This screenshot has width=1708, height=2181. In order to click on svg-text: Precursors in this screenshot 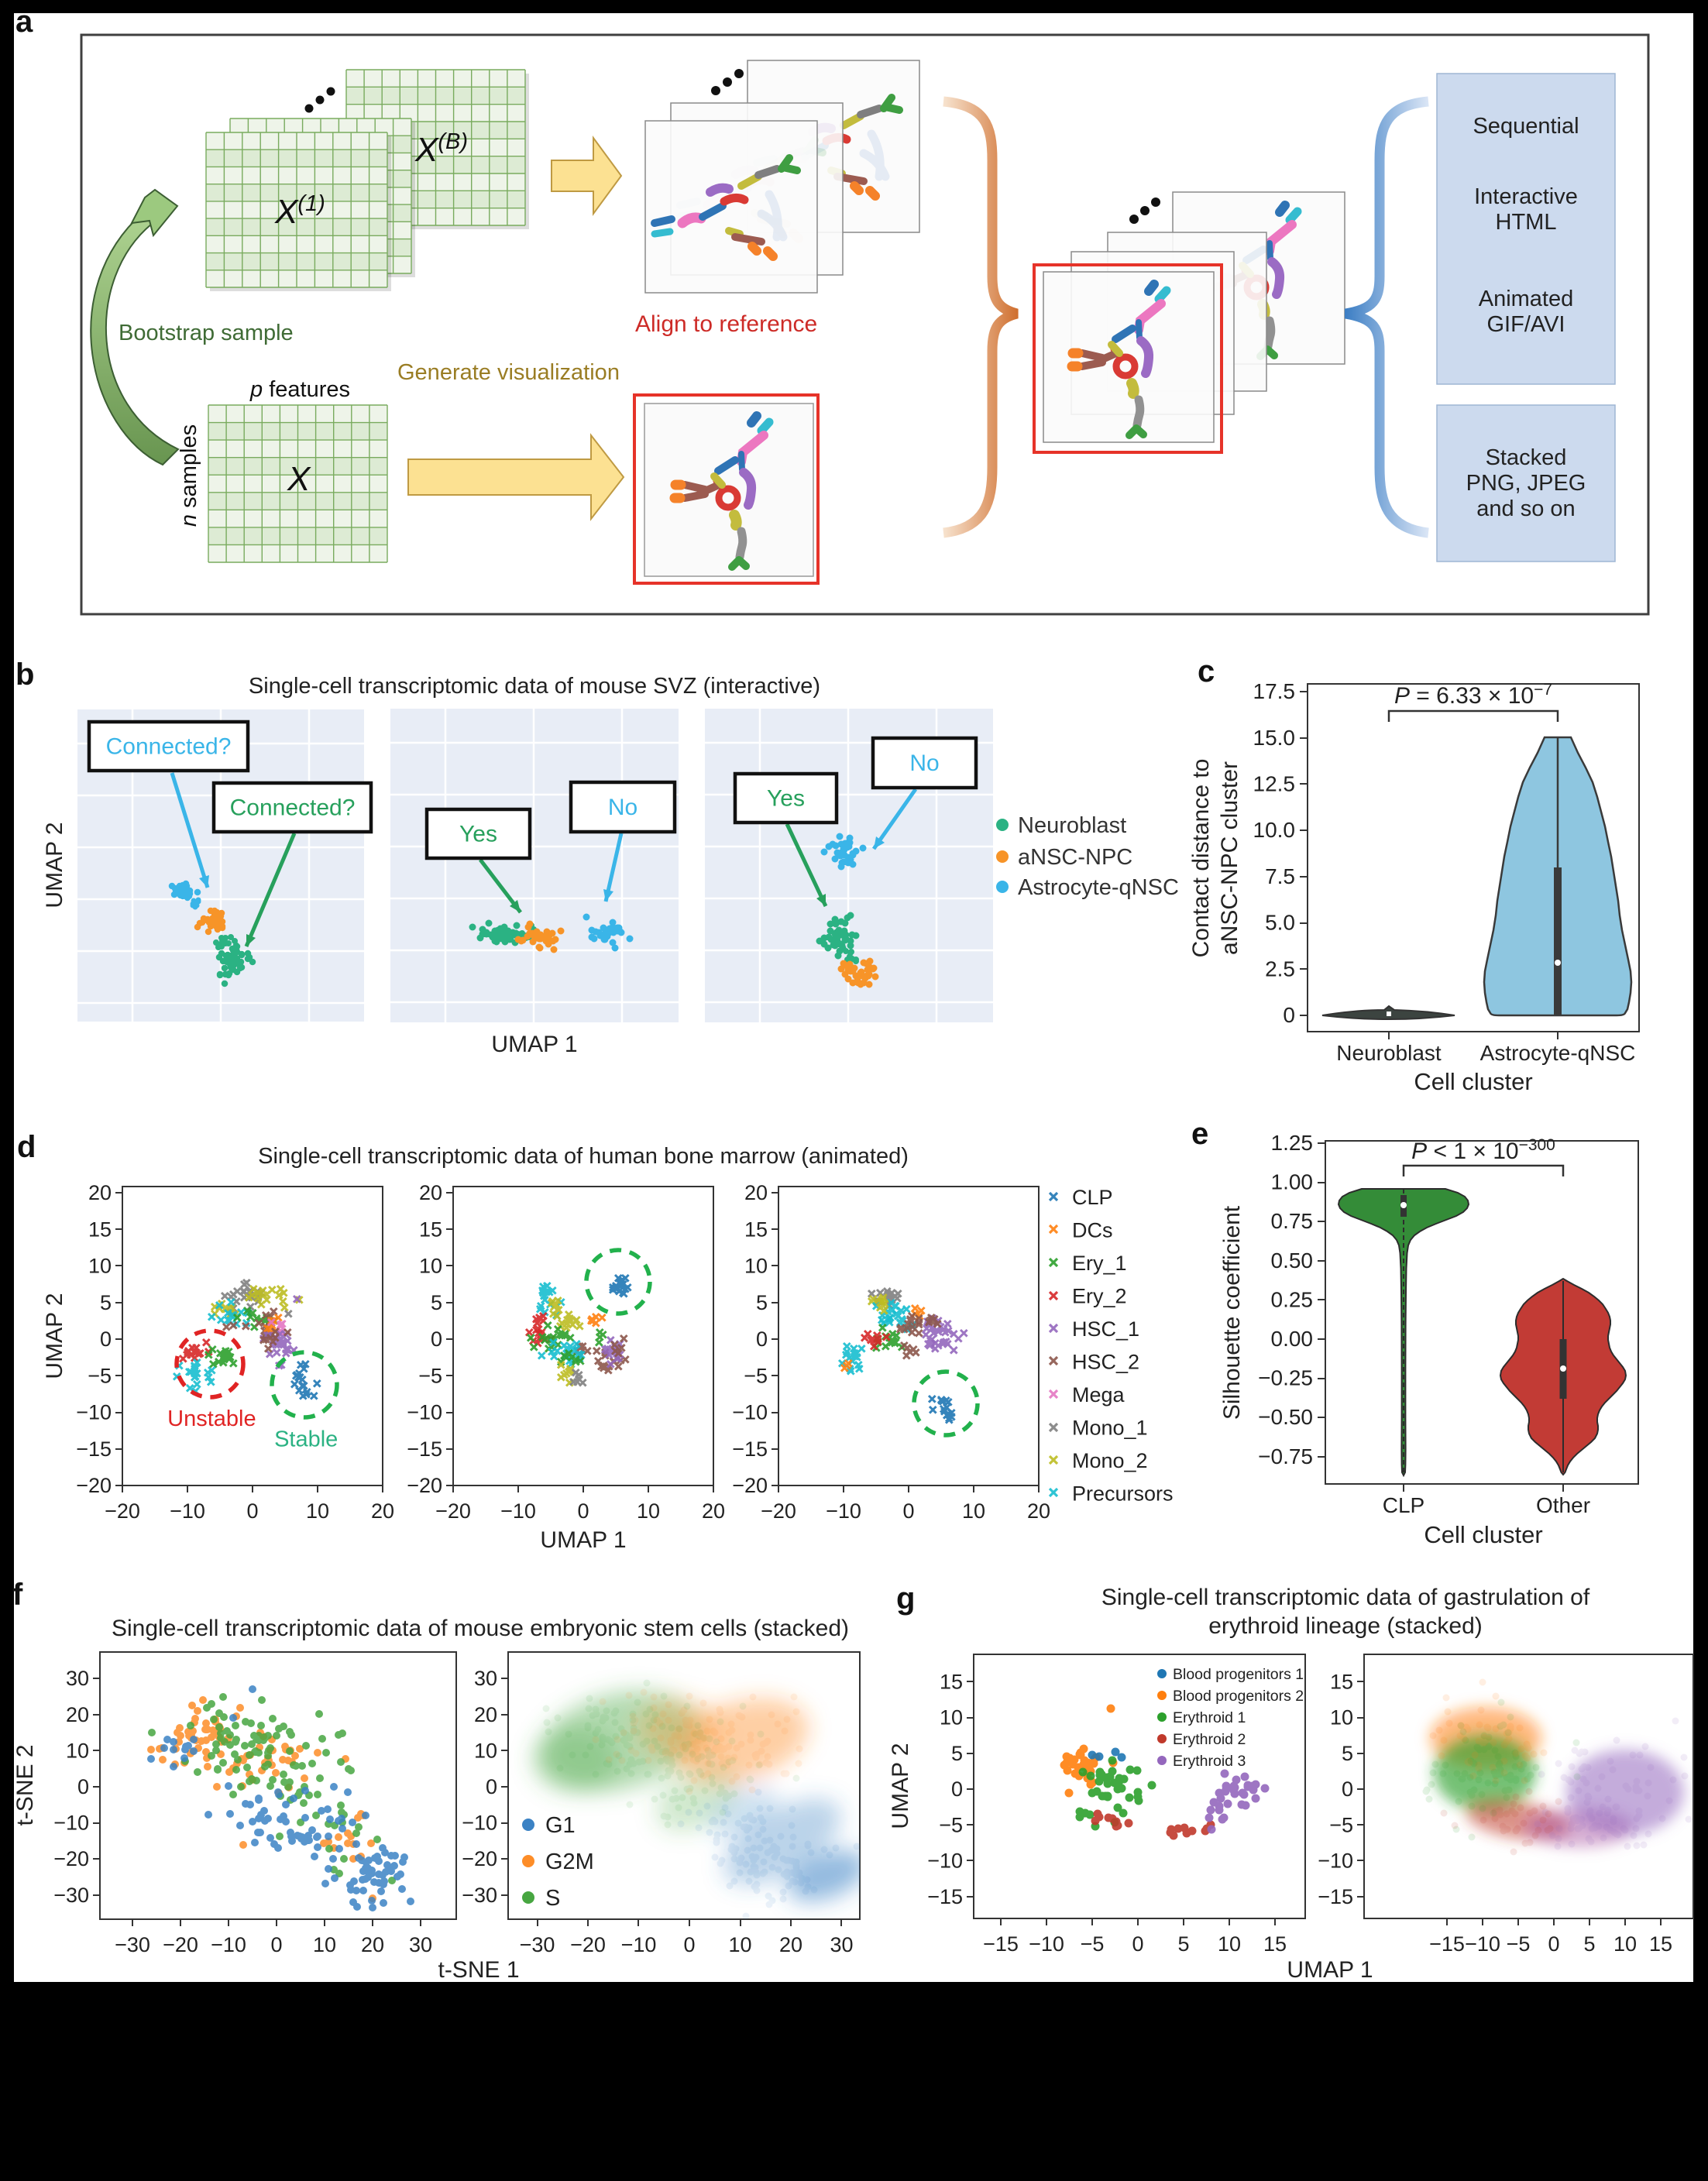, I will do `click(1123, 1494)`.